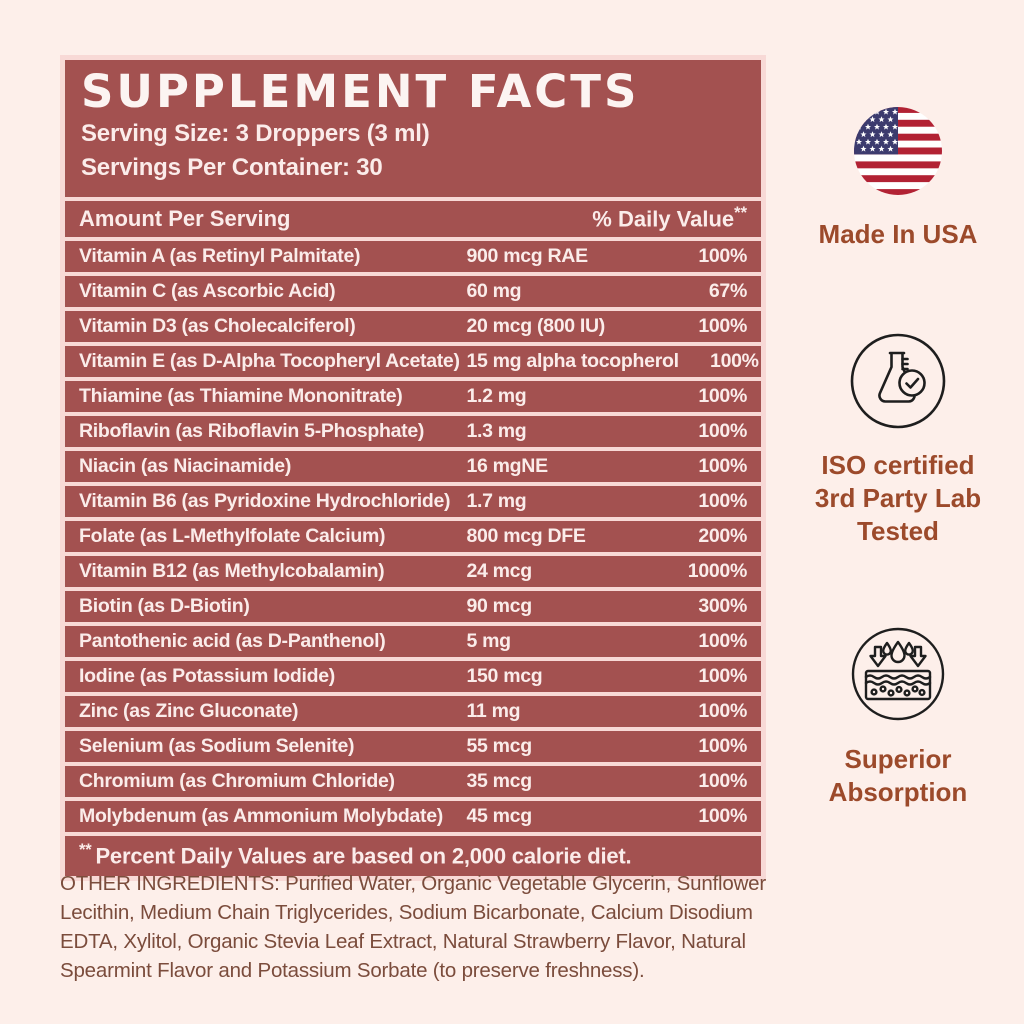  I want to click on nutrient-name: Selenium (as Sodium Selenite), so click(217, 745).